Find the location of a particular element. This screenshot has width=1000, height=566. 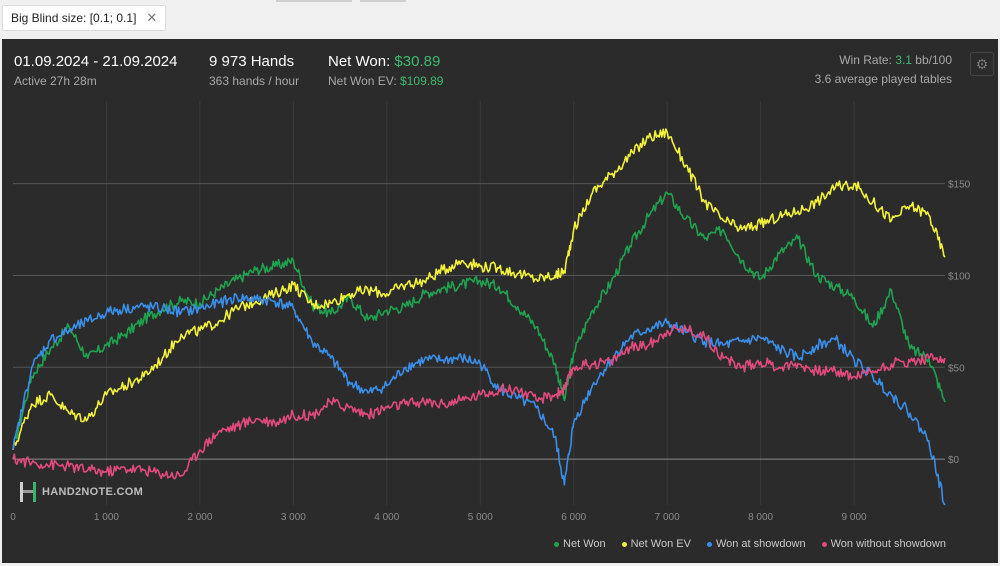

date-block: 01.09.2024 - 21.09.2024 Active 27h 28m is located at coordinates (95, 70).